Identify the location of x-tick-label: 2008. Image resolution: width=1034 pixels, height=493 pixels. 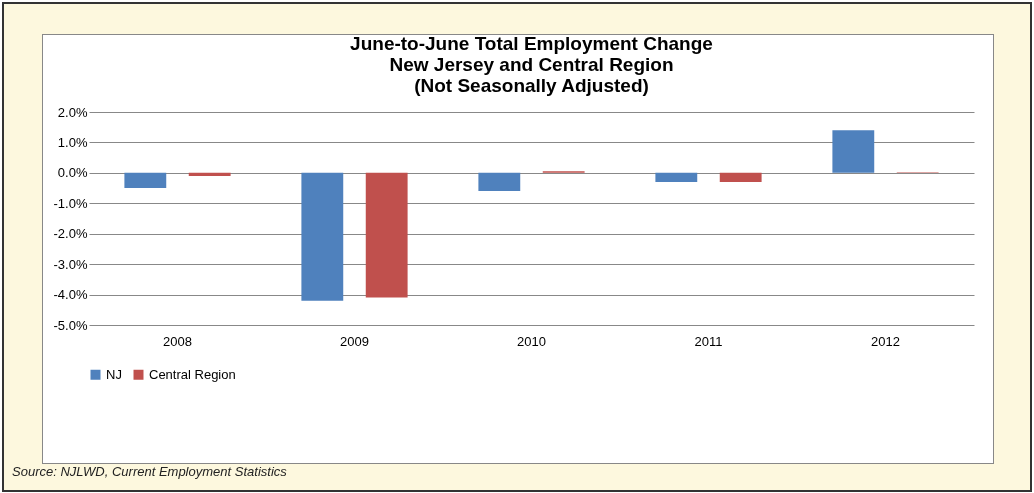
(177, 341).